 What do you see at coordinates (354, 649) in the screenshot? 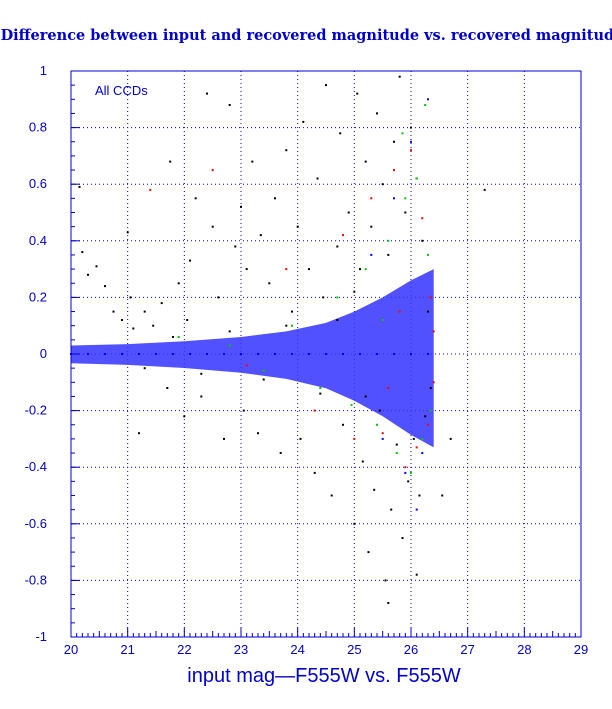
I see `x-tick-label: 25` at bounding box center [354, 649].